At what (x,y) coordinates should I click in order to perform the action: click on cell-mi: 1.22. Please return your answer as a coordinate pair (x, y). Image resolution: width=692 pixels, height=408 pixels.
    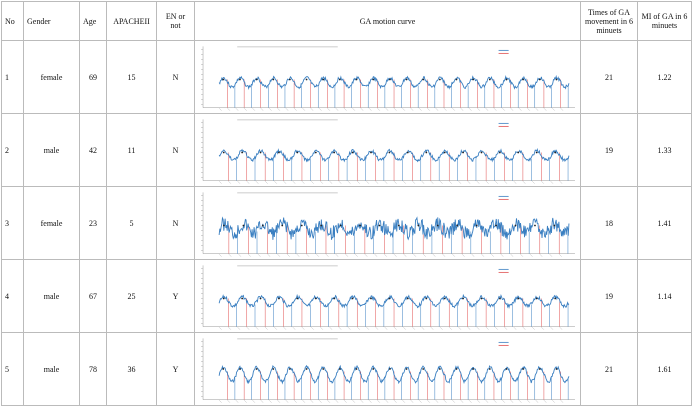
    Looking at the image, I should click on (664, 77).